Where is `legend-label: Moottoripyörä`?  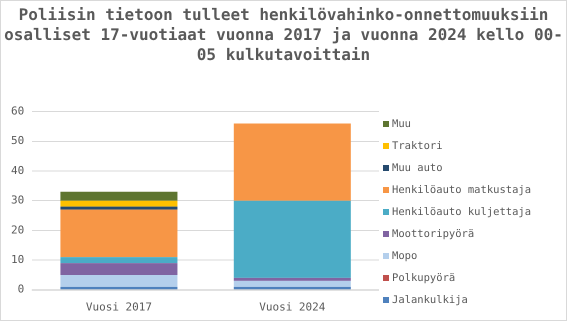
legend-label: Moottoripyörä is located at coordinates (433, 234).